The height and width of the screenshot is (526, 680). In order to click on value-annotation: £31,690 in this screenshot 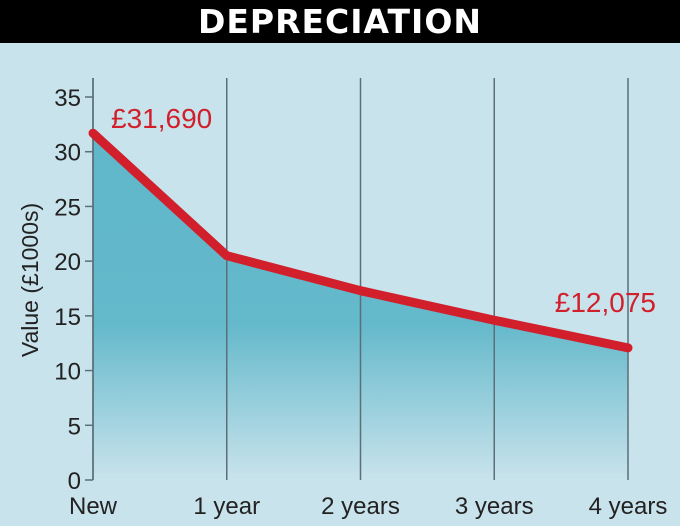, I will do `click(161, 118)`.